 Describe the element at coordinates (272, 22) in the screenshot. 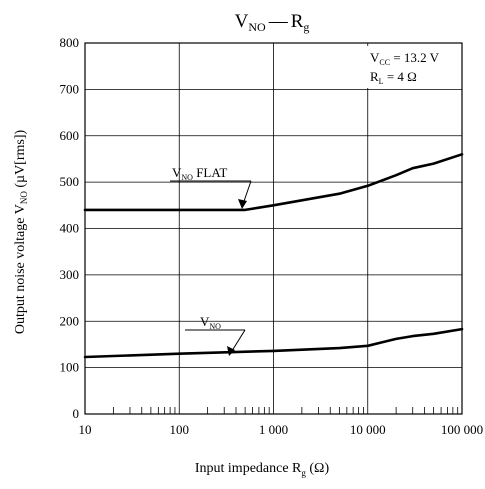

I see `chart-title: VNO — Rg` at that location.